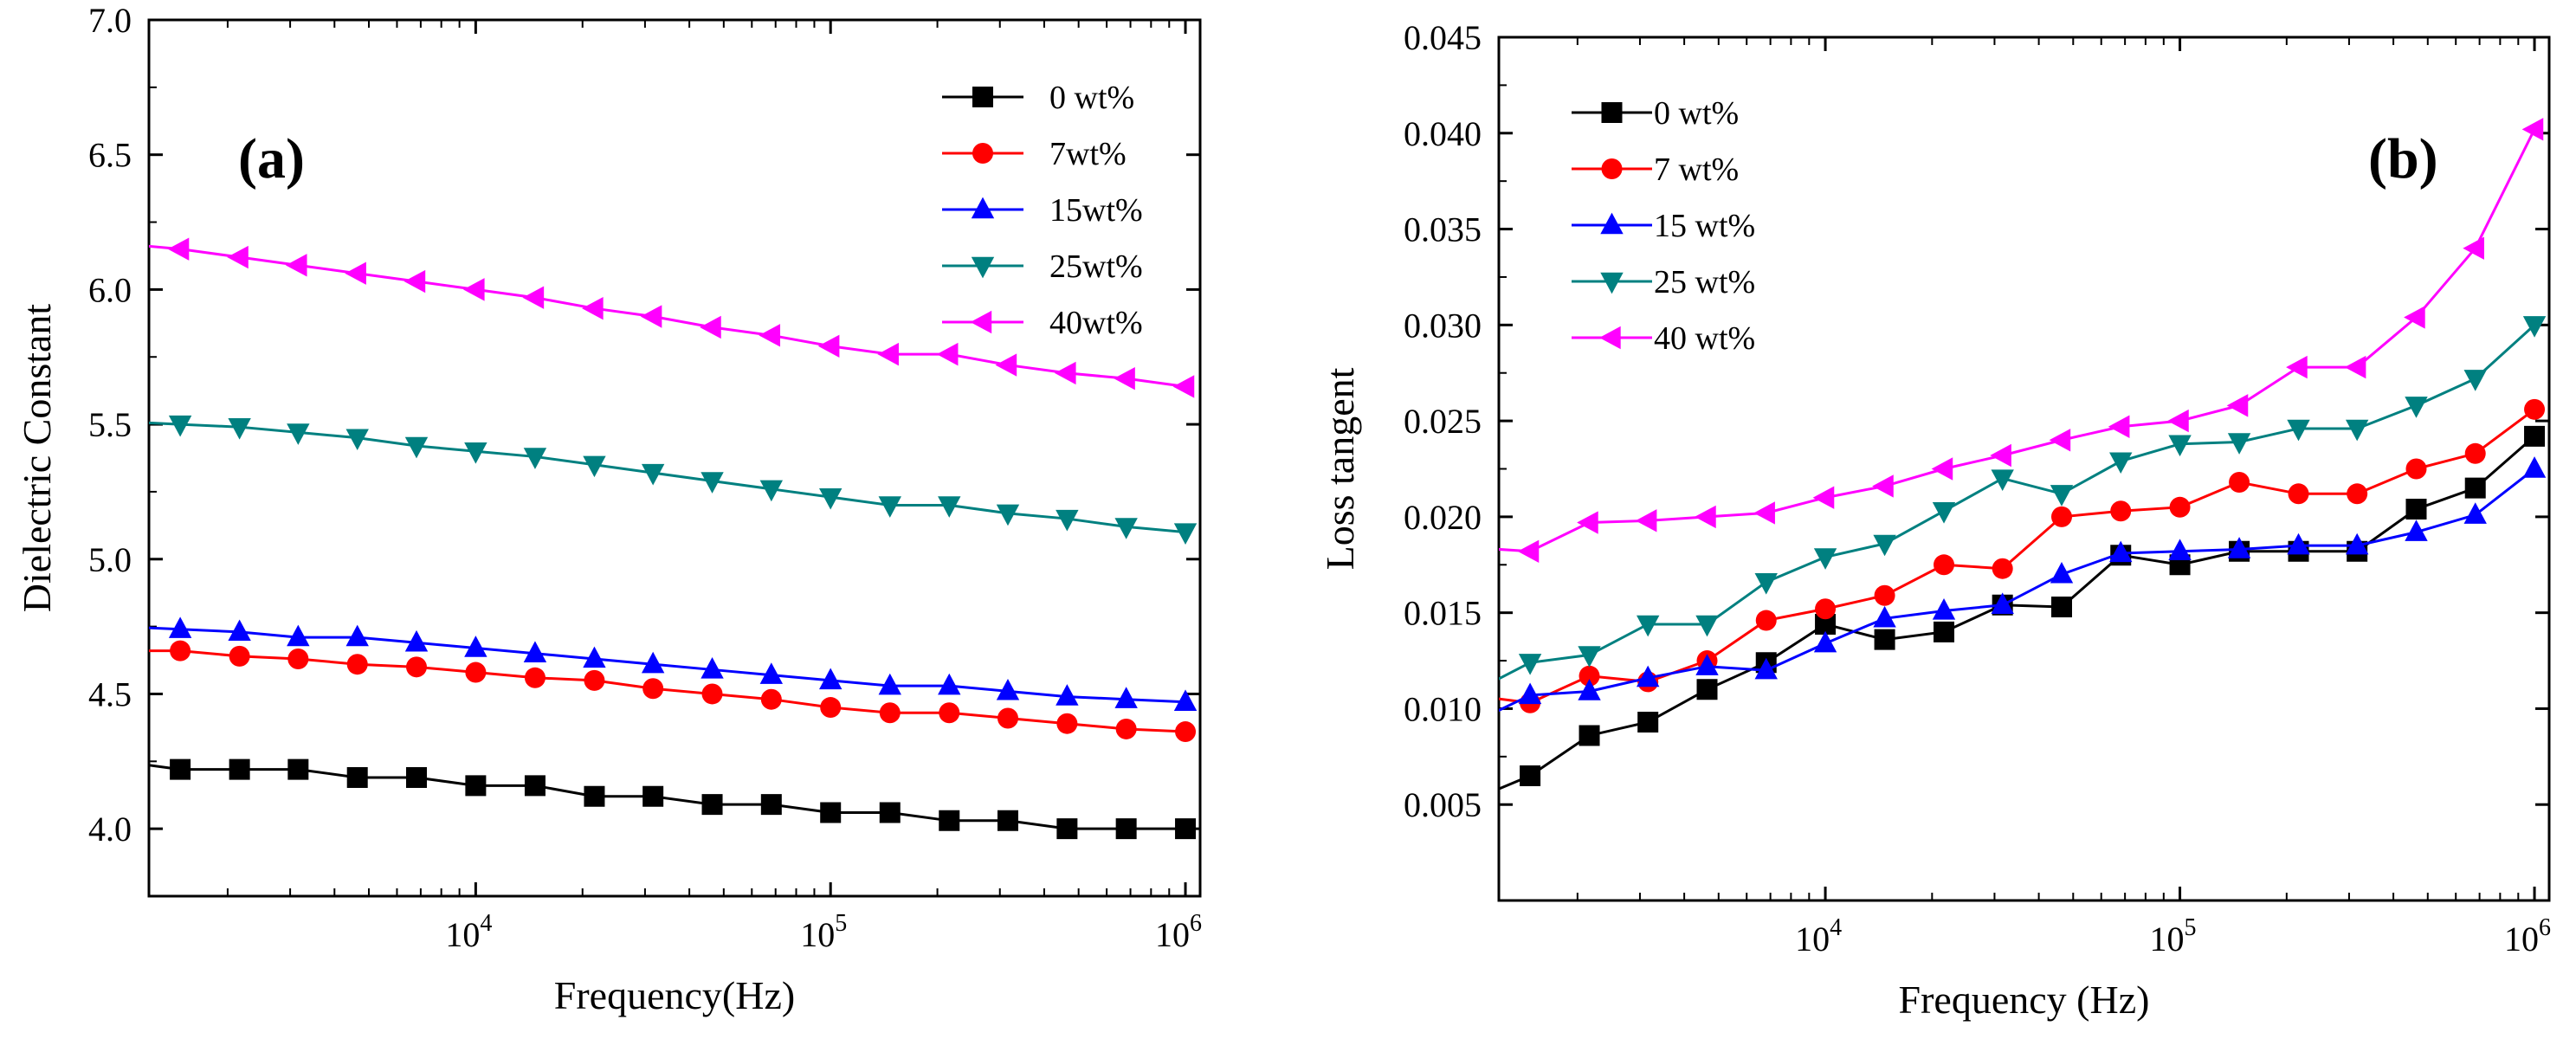 The width and height of the screenshot is (2576, 1052). I want to click on legend-label-b: 0 wt%, so click(1696, 113).